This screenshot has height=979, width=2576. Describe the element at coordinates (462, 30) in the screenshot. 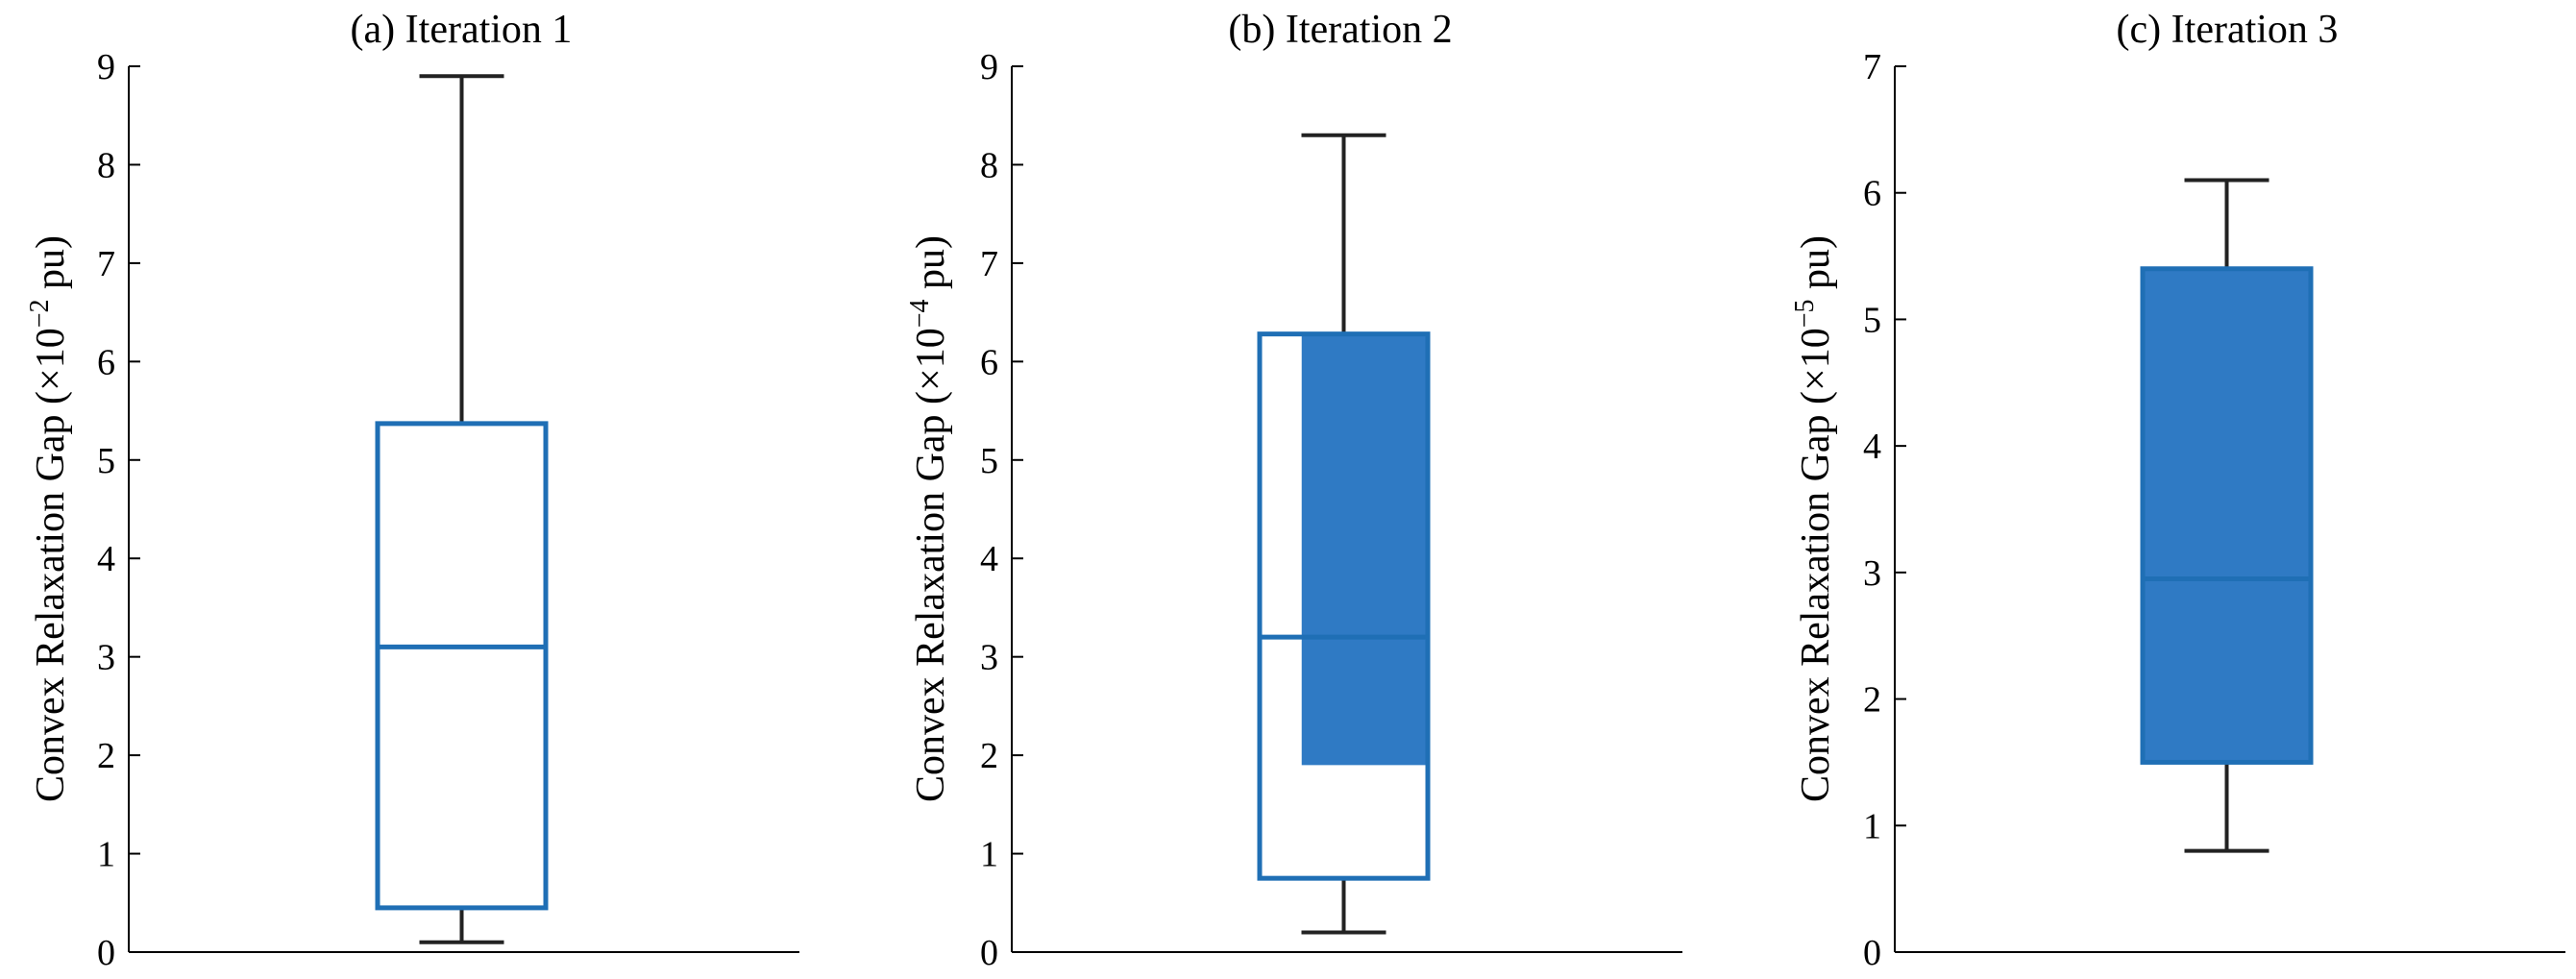

I see `panel-title: (a) Iteration 1` at that location.